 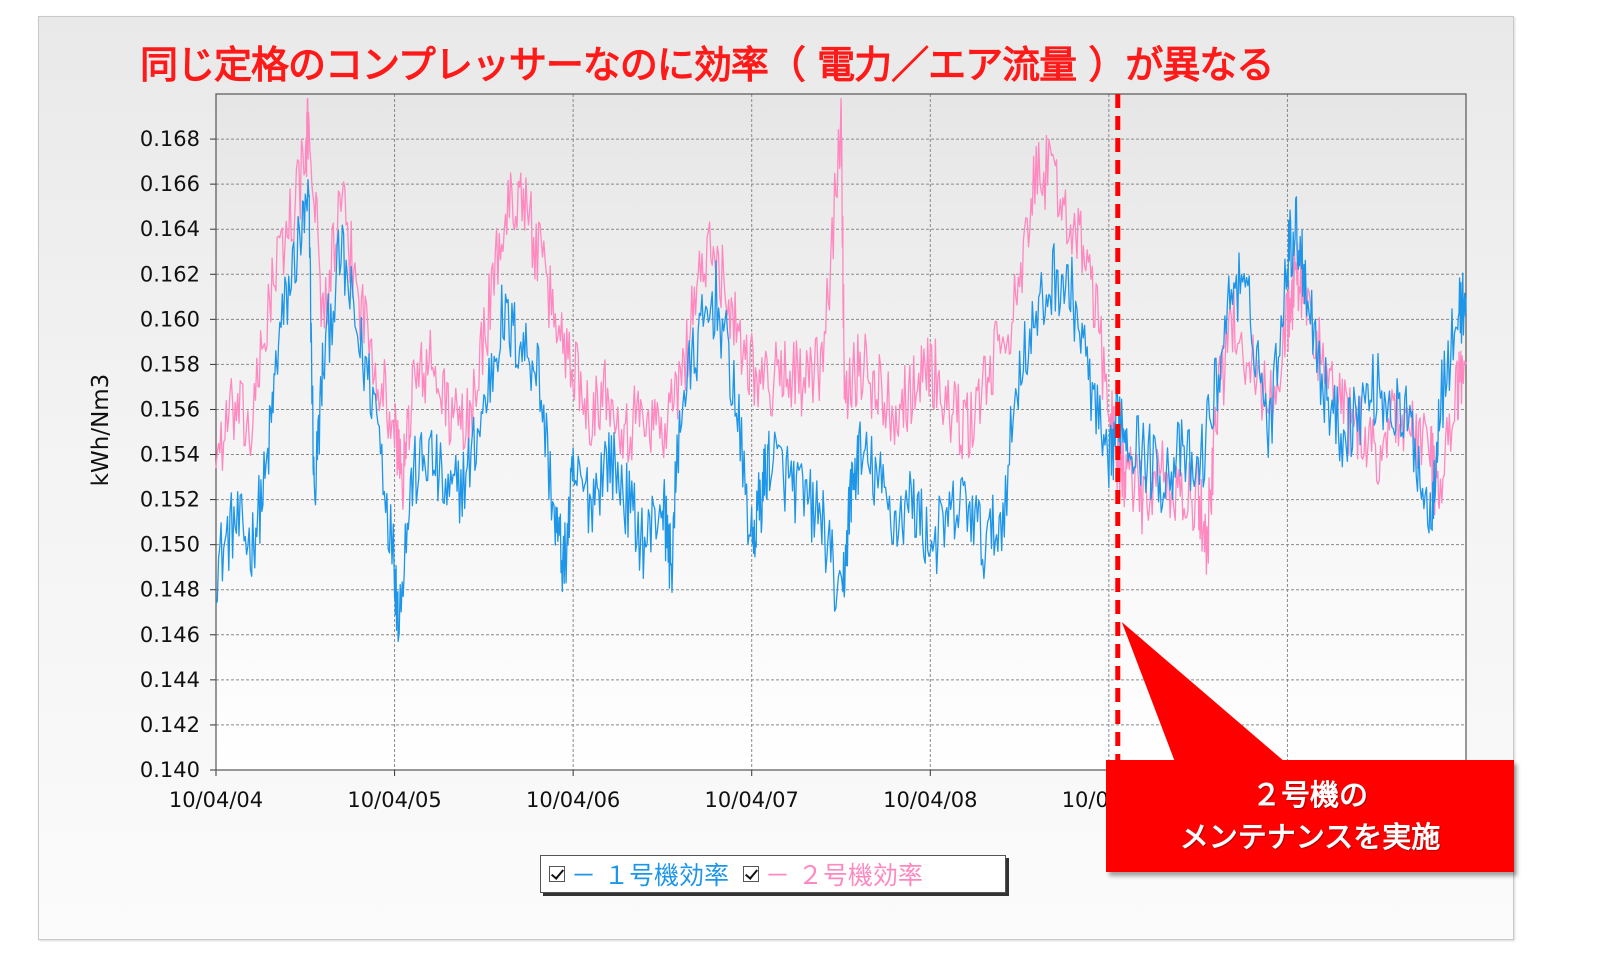 I want to click on y-tick-label: 0.142, so click(x=170, y=725).